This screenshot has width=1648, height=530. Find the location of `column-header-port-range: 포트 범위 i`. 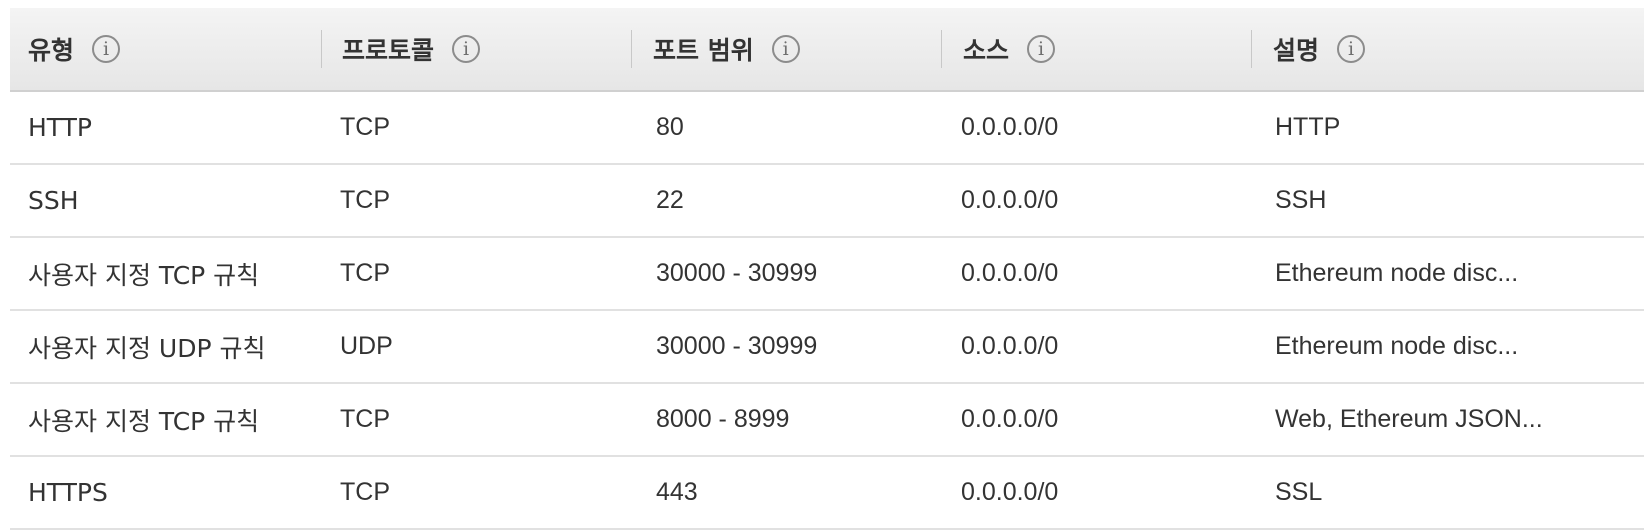

column-header-port-range: 포트 범위 i is located at coordinates (726, 49).